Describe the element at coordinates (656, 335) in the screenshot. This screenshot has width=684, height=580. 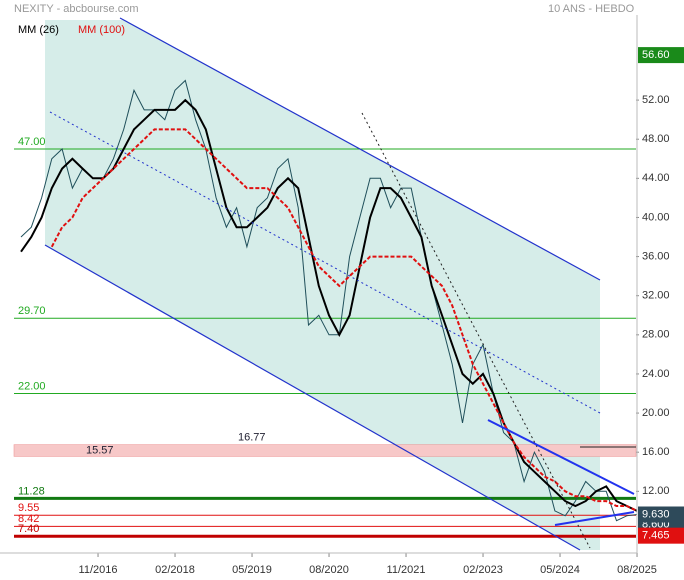
I see `y-tick-label: 28.00` at that location.